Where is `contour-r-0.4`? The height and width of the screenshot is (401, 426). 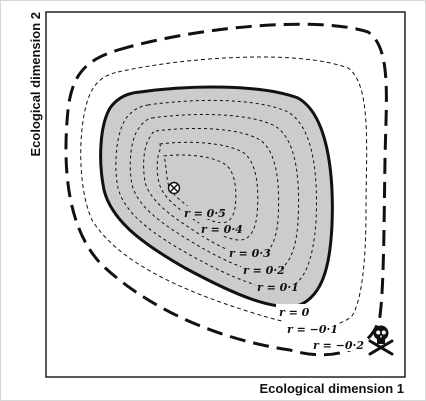 contour-r-0.4 is located at coordinates (207, 191).